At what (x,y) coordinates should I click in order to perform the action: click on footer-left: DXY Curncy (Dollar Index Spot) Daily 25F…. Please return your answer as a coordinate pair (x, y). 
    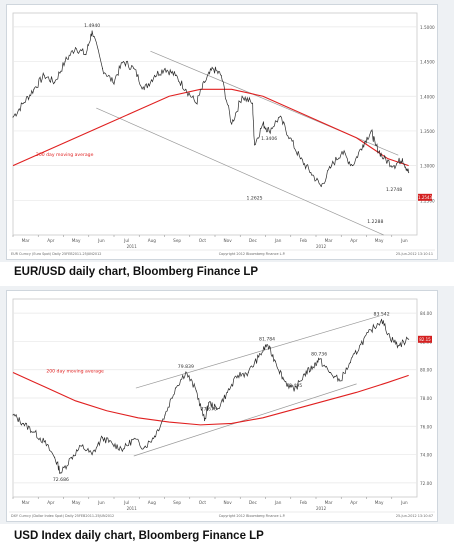
    Looking at the image, I should click on (62, 516).